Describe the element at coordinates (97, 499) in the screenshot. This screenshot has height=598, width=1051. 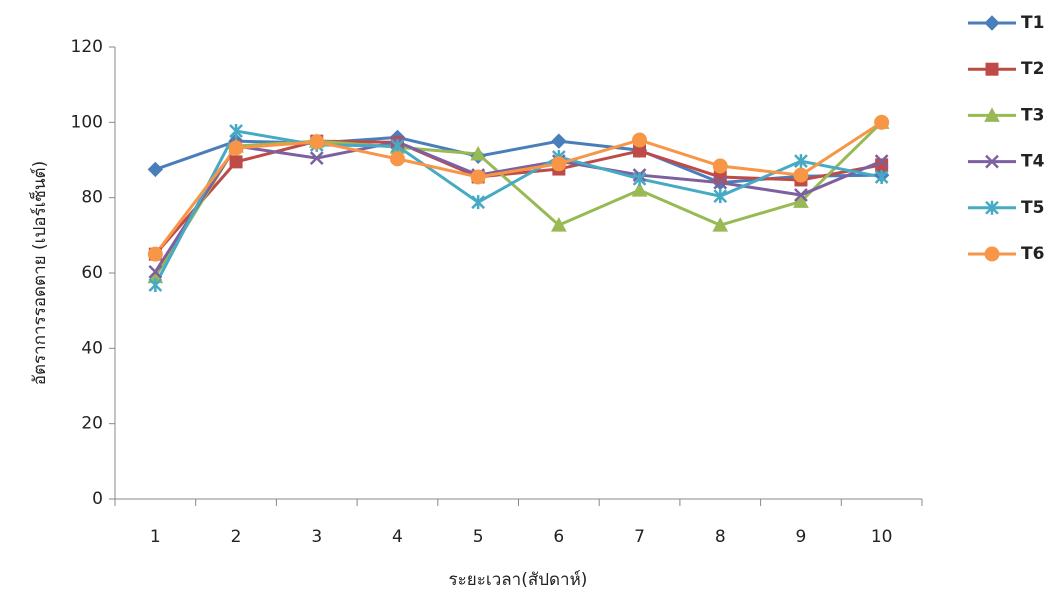
I see `y-tick-label: 0` at that location.